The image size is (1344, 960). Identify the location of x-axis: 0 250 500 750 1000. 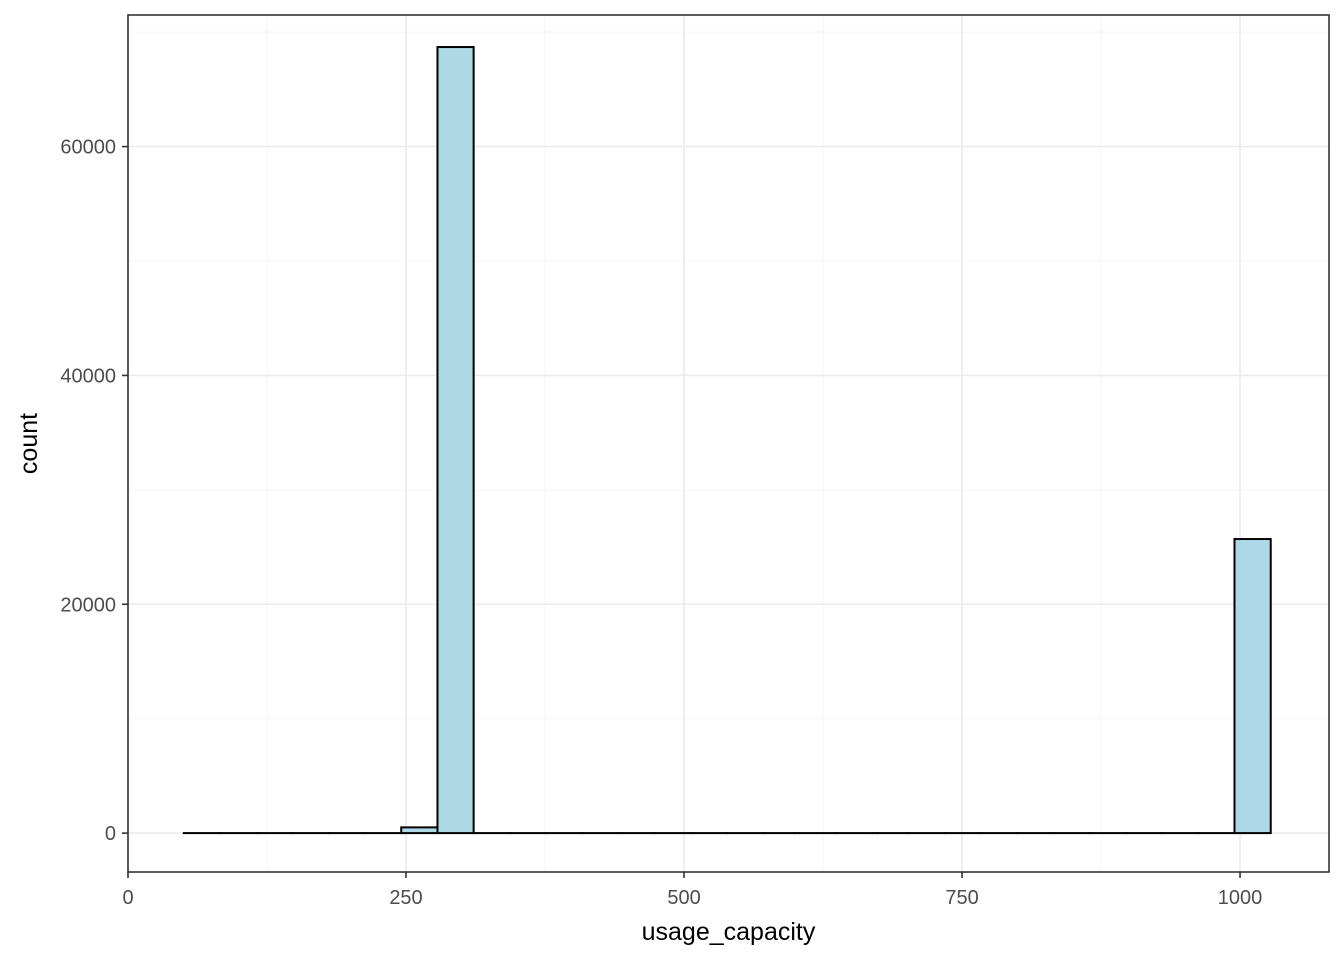
(692, 890).